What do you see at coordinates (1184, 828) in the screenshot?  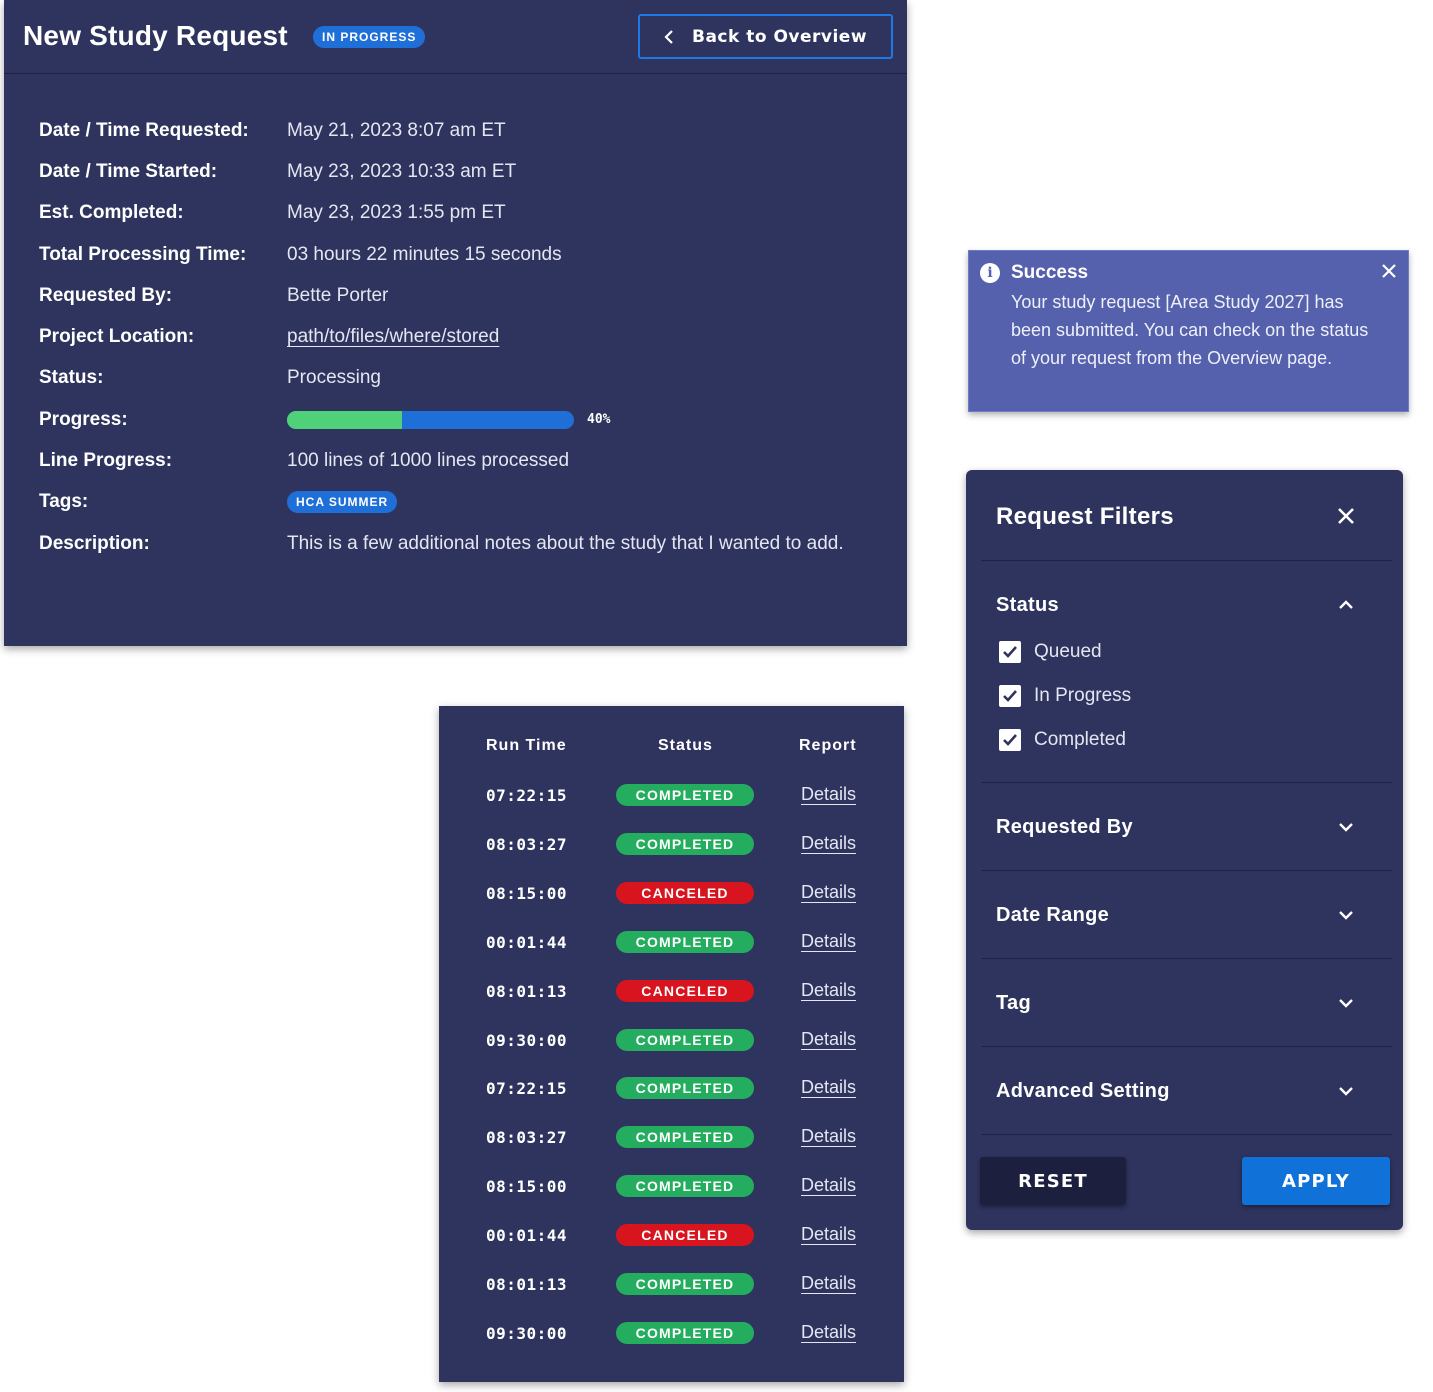 I see `filter-section-requested-by: Requested By` at bounding box center [1184, 828].